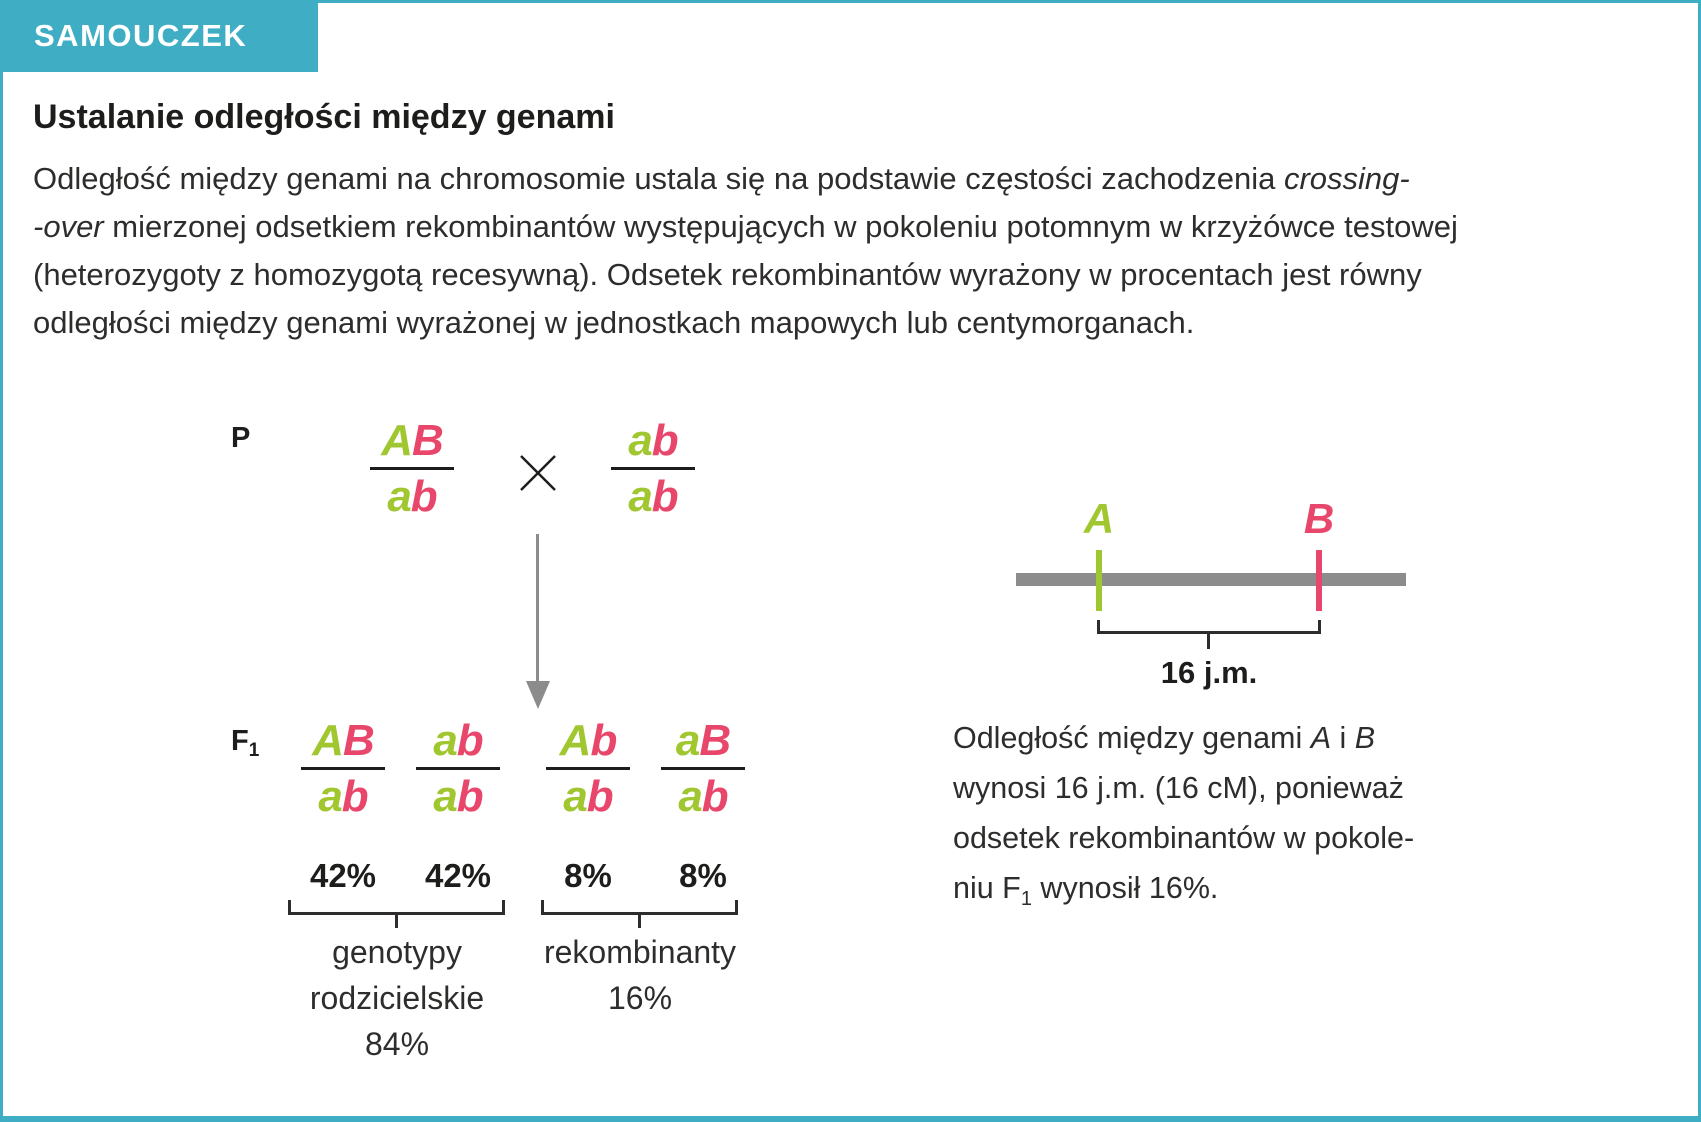  I want to click on map-distance-label: 16 j.m., so click(1209, 672).